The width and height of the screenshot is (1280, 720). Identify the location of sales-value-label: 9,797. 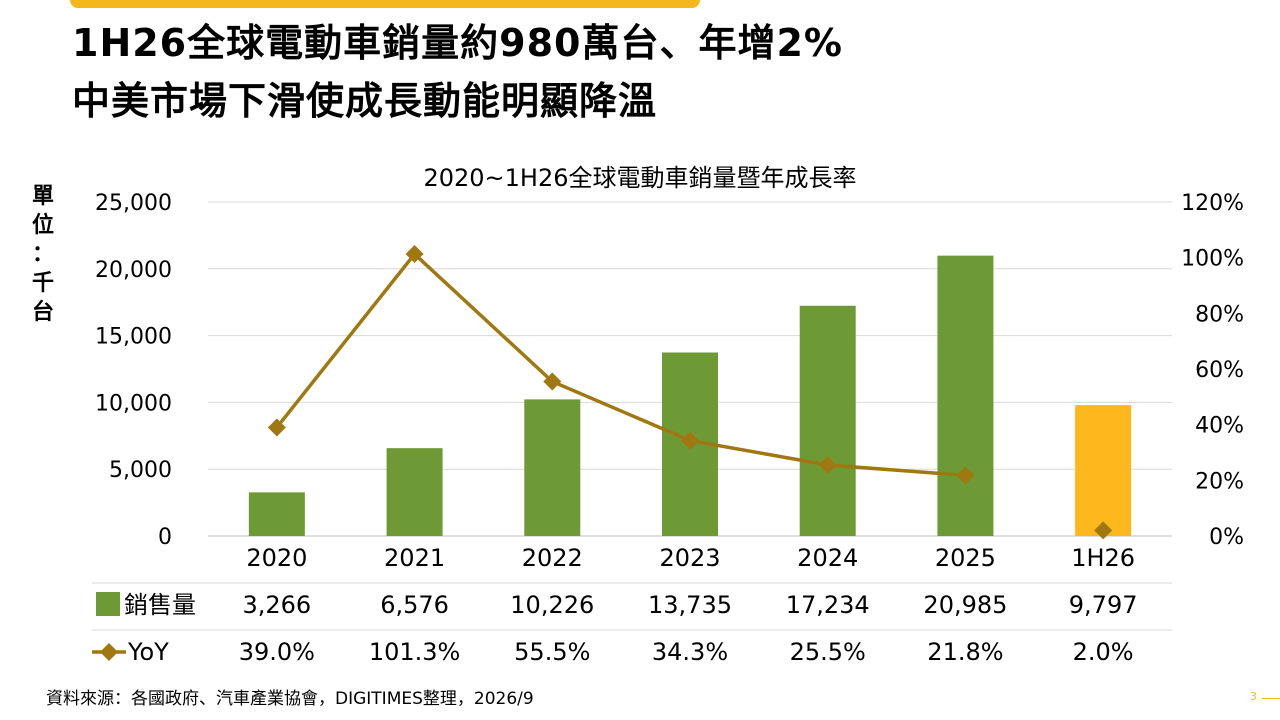
(1103, 605).